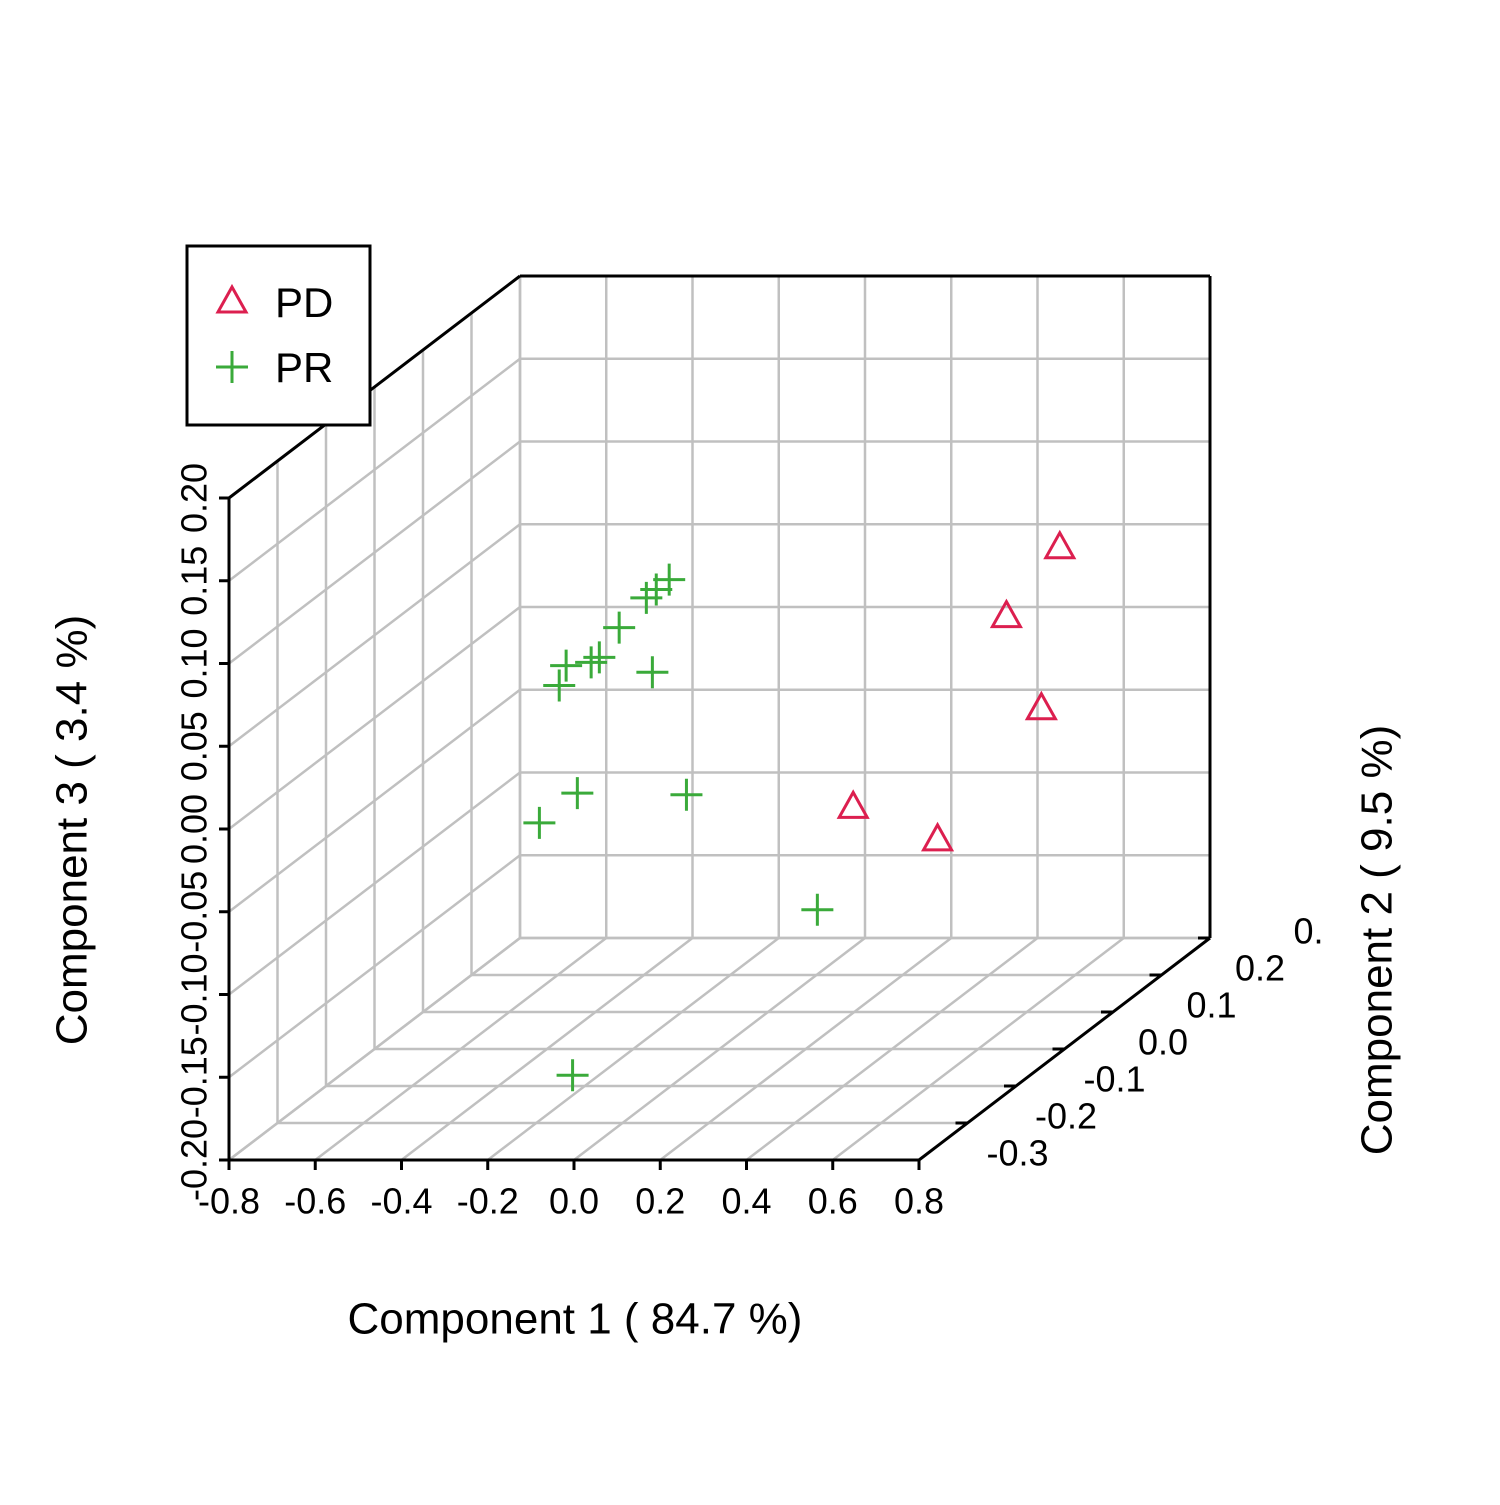 The image size is (1500, 1505). I want to click on z-tick-label: 0.05, so click(194, 746).